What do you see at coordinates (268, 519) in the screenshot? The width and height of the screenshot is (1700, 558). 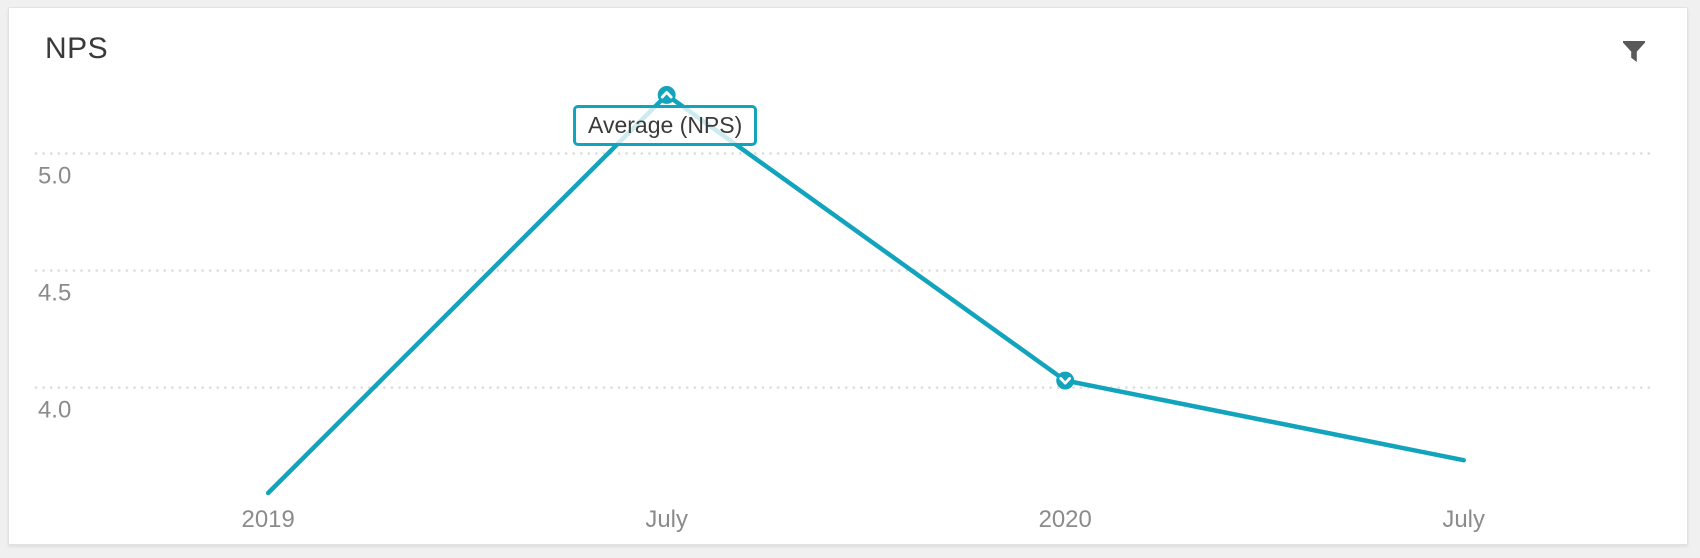 I see `x-tick-label: 2019` at bounding box center [268, 519].